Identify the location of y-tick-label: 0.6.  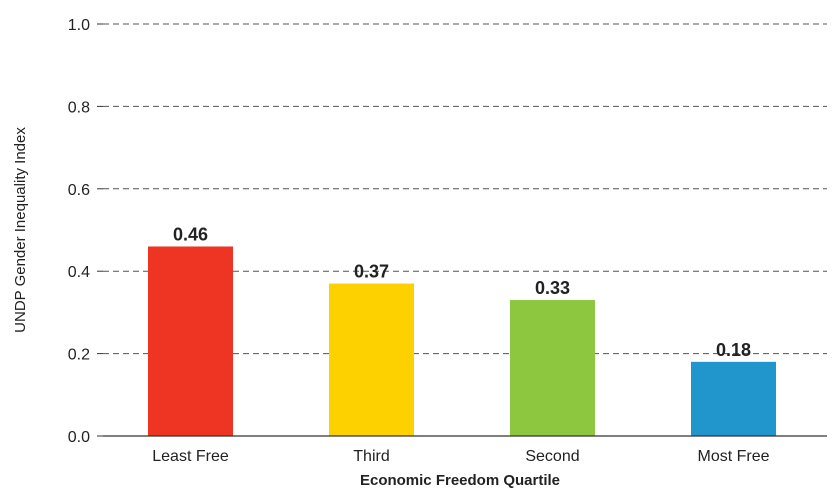
(79, 190).